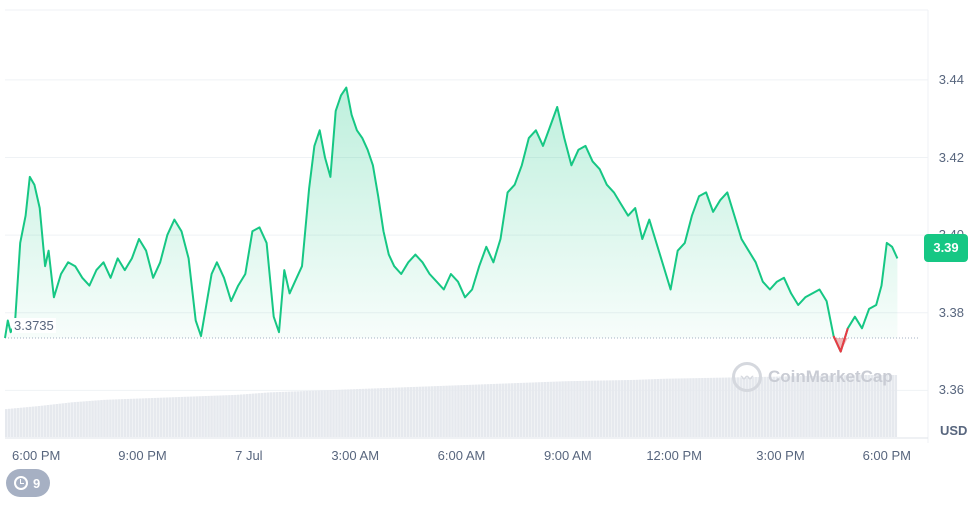 Image resolution: width=972 pixels, height=507 pixels. Describe the element at coordinates (780, 455) in the screenshot. I see `x-tick-label: 3:00 PM` at that location.